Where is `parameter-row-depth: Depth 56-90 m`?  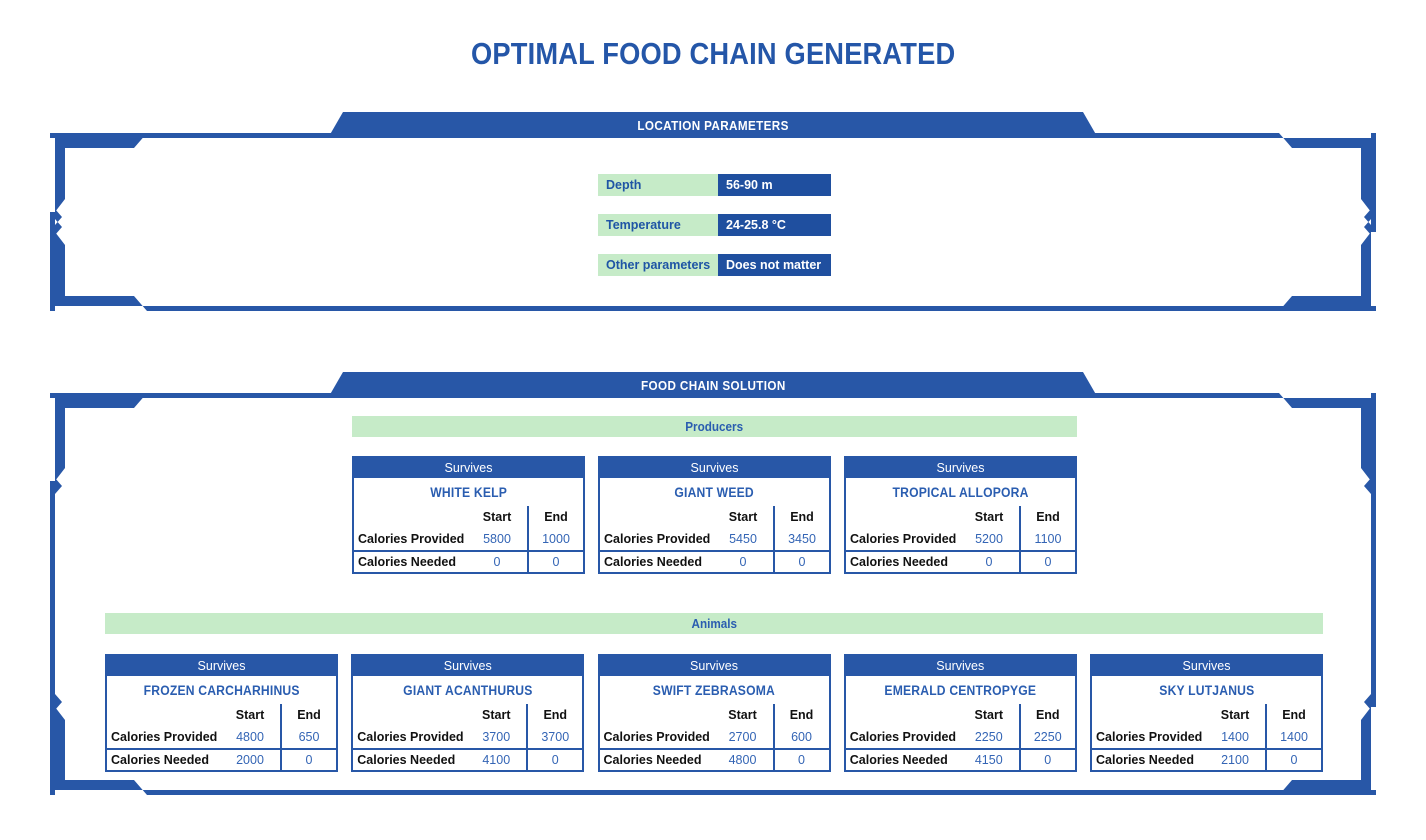 parameter-row-depth: Depth 56-90 m is located at coordinates (714, 185).